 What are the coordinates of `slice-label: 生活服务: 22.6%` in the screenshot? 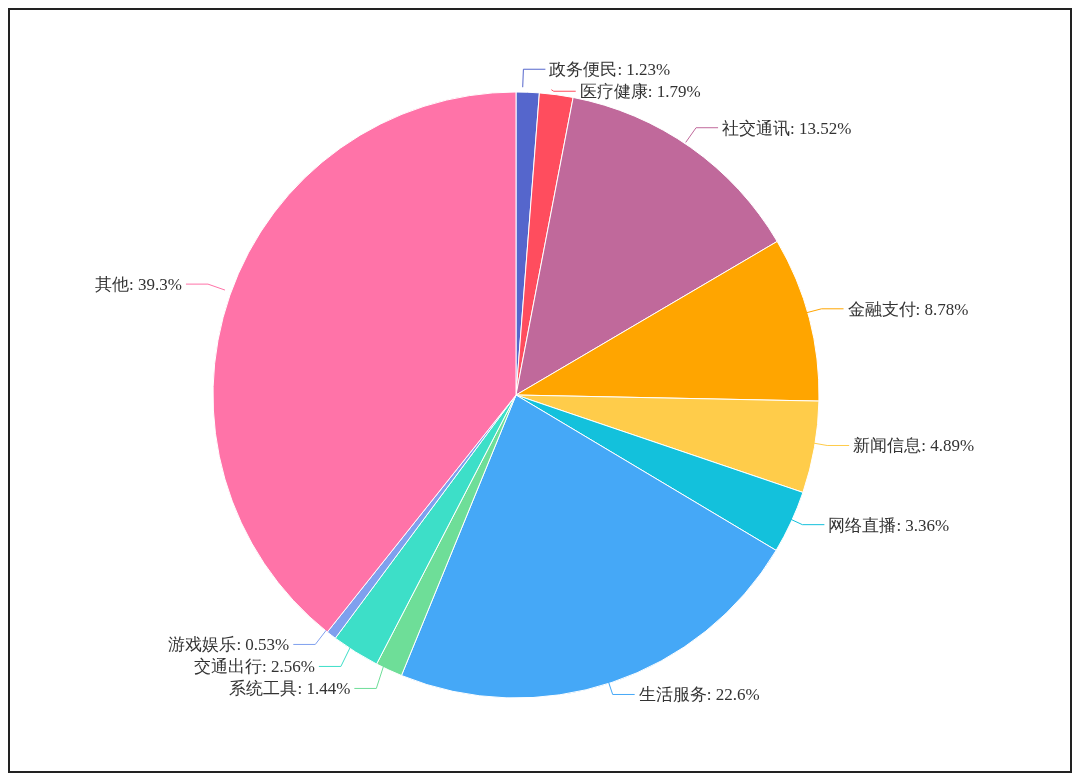 It's located at (699, 695).